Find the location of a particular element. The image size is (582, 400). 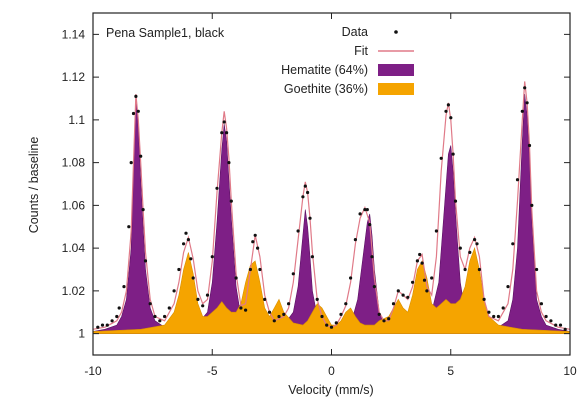

y-tick-label: 1.06 is located at coordinates (74, 205).